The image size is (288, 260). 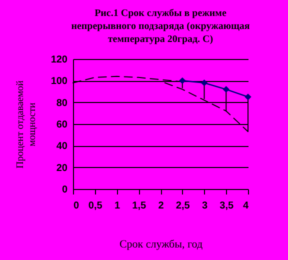 I want to click on x-tick-label: 1,5, so click(x=139, y=206).